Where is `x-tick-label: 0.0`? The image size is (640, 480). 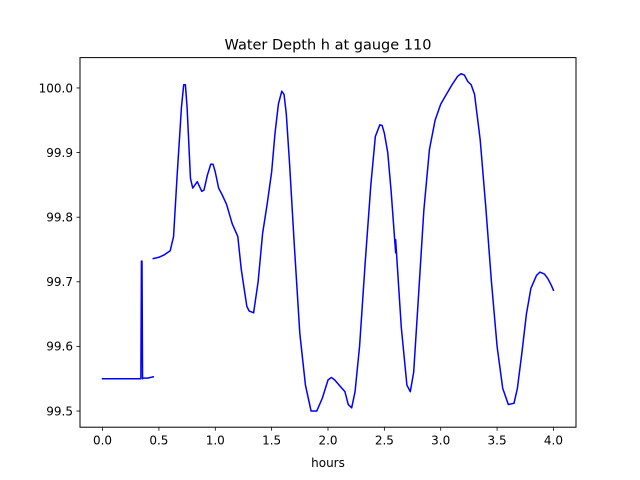
x-tick-label: 0.0 is located at coordinates (102, 441).